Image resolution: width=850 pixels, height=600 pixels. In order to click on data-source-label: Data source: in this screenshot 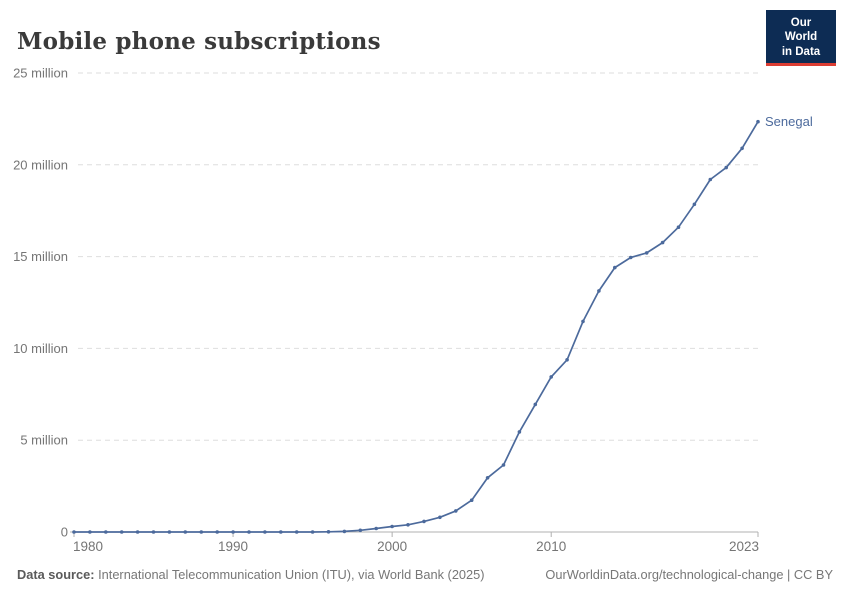, I will do `click(56, 574)`.